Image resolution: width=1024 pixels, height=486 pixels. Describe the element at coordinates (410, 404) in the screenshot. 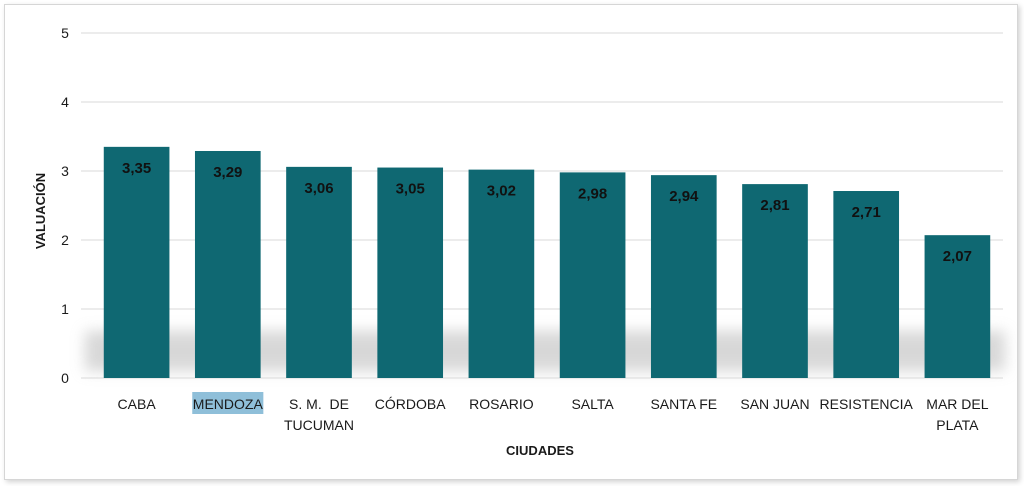

I see `x-tick-label: CÓRDOBA` at that location.